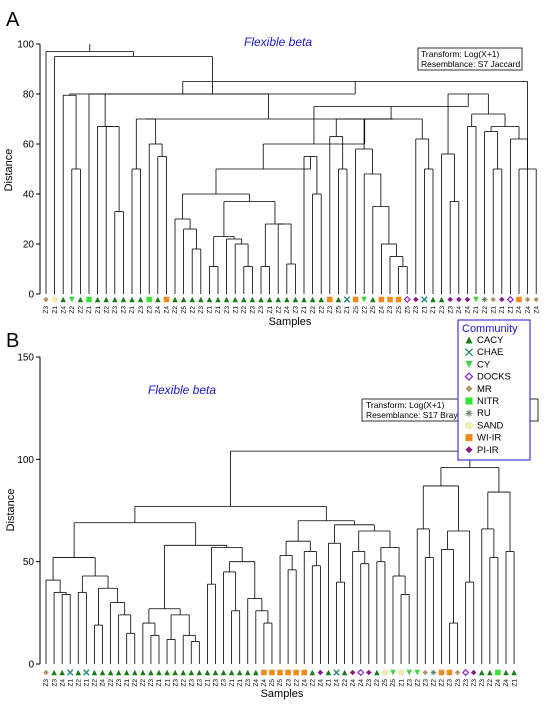 This screenshot has width=550, height=705. I want to click on legend-item-label: CY, so click(484, 364).